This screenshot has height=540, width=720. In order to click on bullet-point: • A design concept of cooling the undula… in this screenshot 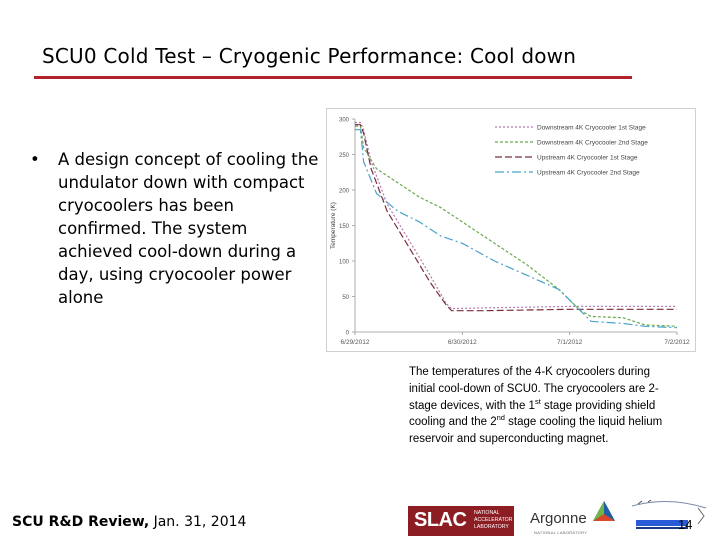, I will do `click(175, 228)`.